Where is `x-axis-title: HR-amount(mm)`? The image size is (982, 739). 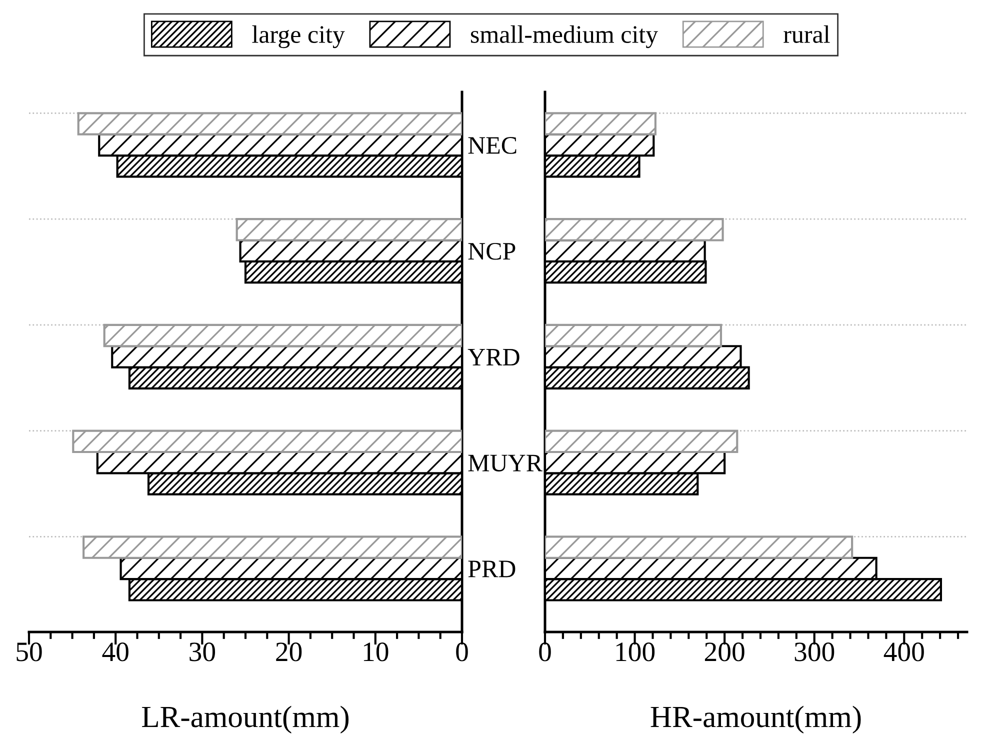
x-axis-title: HR-amount(mm) is located at coordinates (755, 720).